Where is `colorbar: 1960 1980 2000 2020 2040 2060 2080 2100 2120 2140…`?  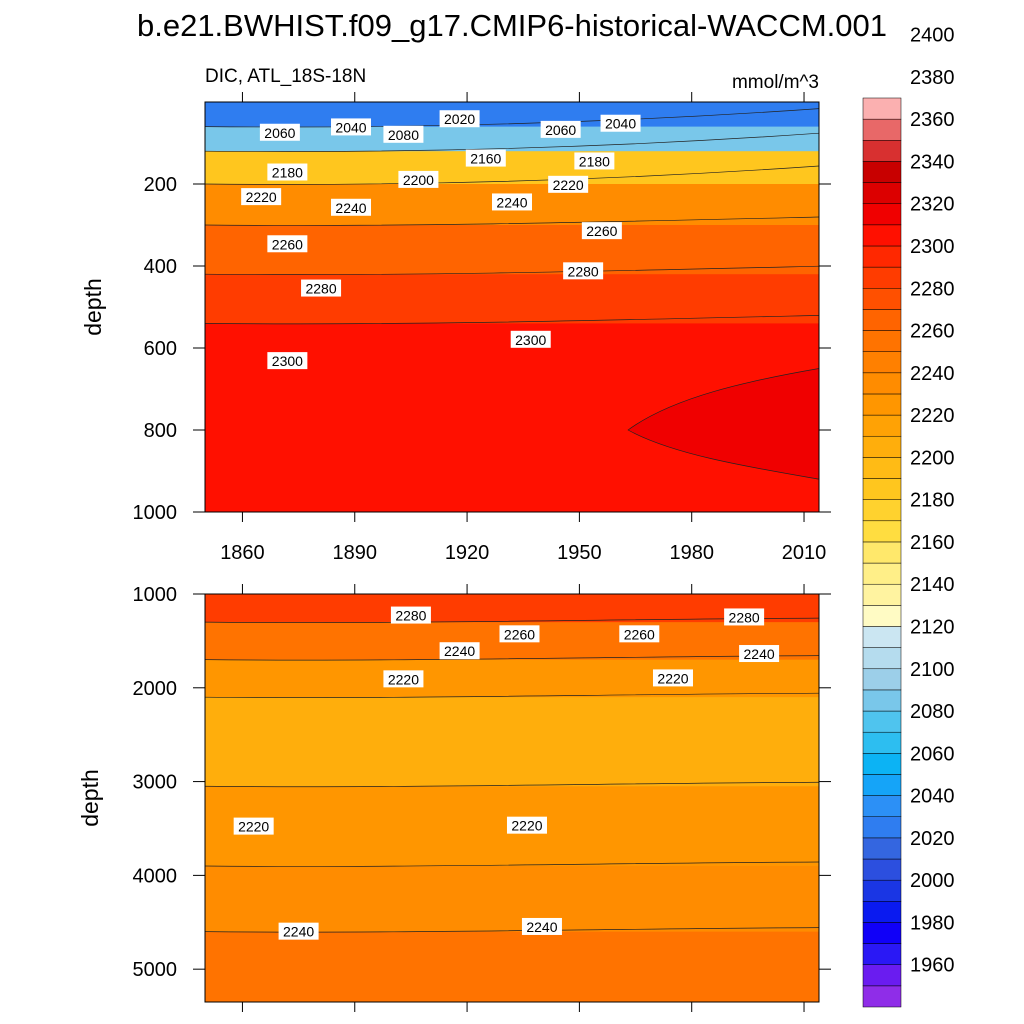
colorbar: 1960 1980 2000 2020 2040 2060 2080 2100 2120 2140… is located at coordinates (908, 504).